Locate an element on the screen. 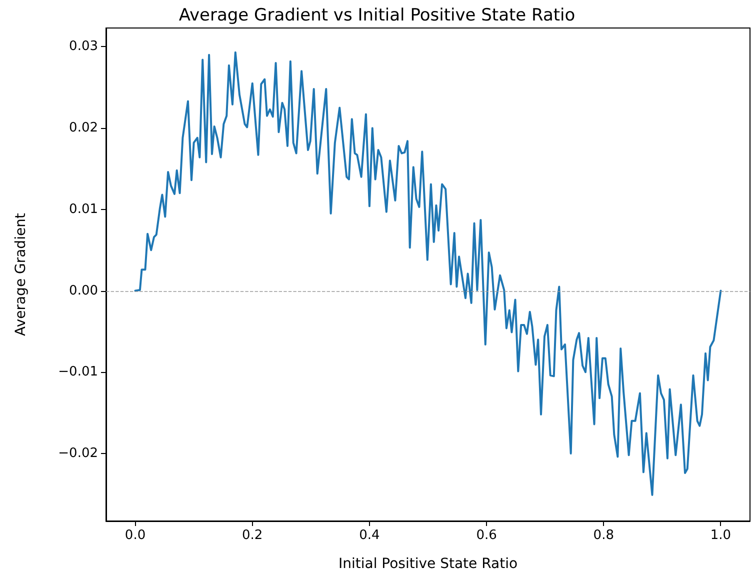 This screenshot has width=754, height=583. x-tick-label: 0.4 is located at coordinates (369, 535).